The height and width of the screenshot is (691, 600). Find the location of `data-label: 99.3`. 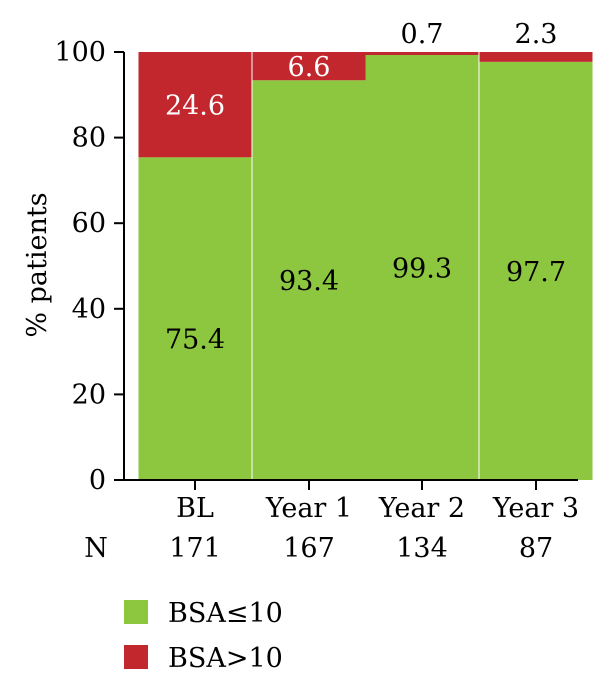

data-label: 99.3 is located at coordinates (422, 268).